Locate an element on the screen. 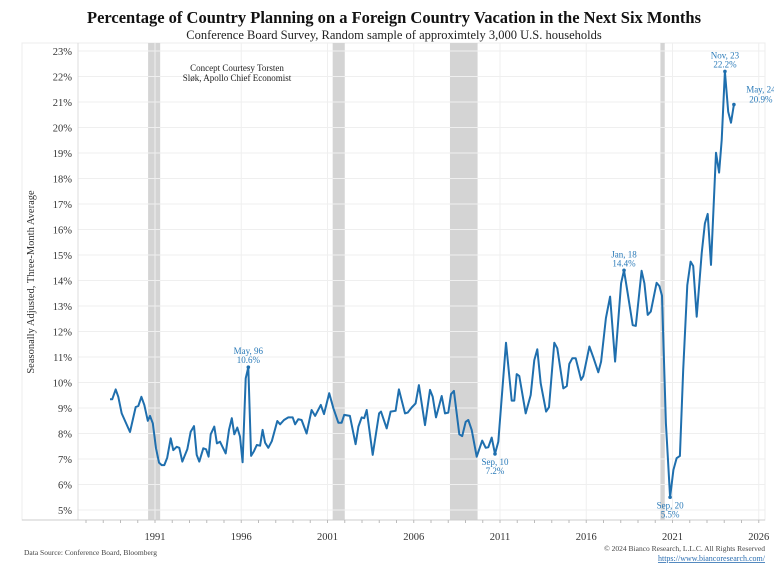  x-tick-label: 2001 is located at coordinates (327, 537).